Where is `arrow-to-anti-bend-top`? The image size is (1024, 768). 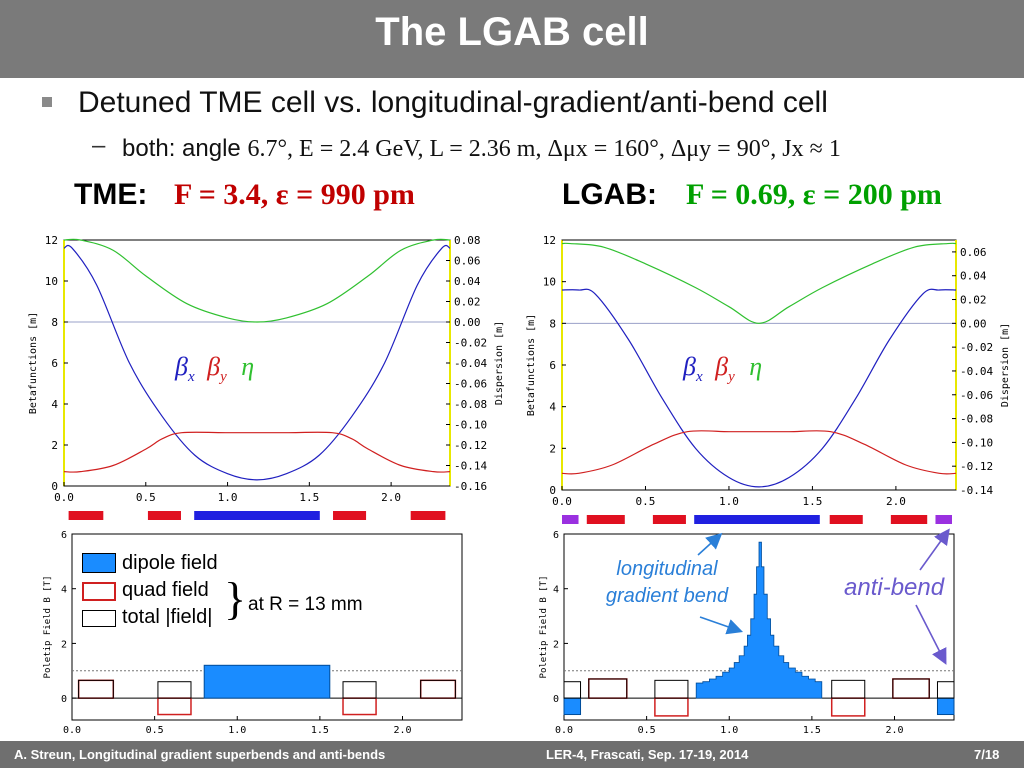 arrow-to-anti-bend-top is located at coordinates (934, 549).